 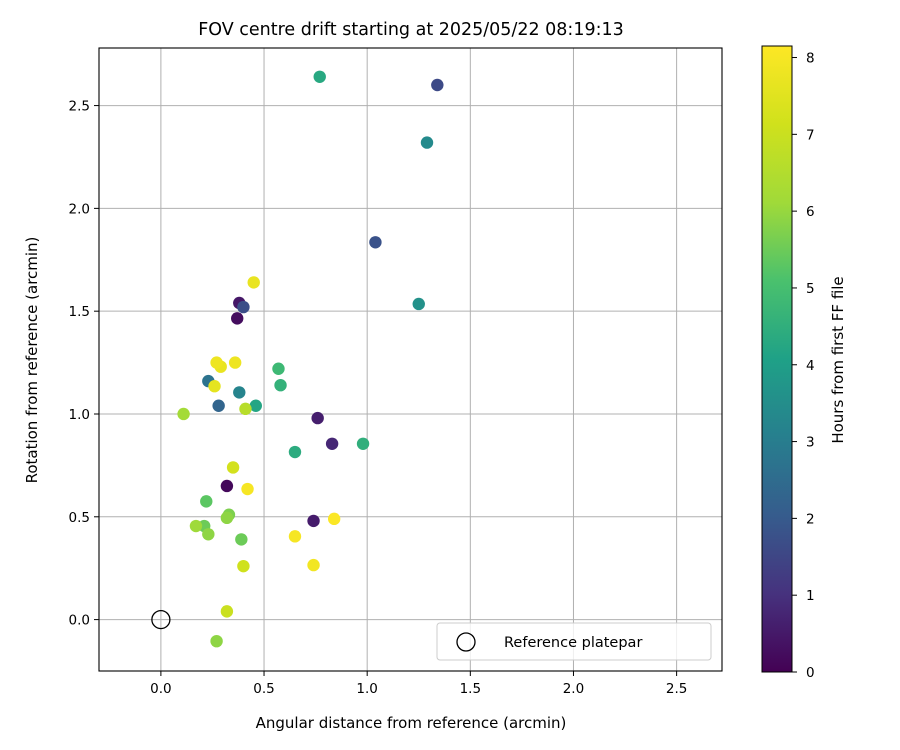 What do you see at coordinates (470, 689) in the screenshot?
I see `x-tick-label: 1.5` at bounding box center [470, 689].